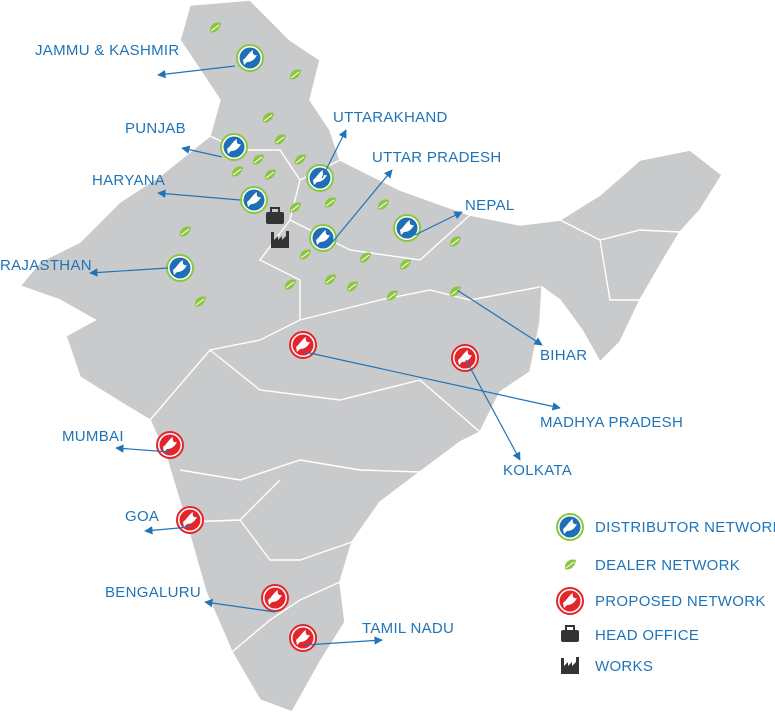 This screenshot has width=775, height=726. I want to click on briefcase-handle, so click(570, 628).